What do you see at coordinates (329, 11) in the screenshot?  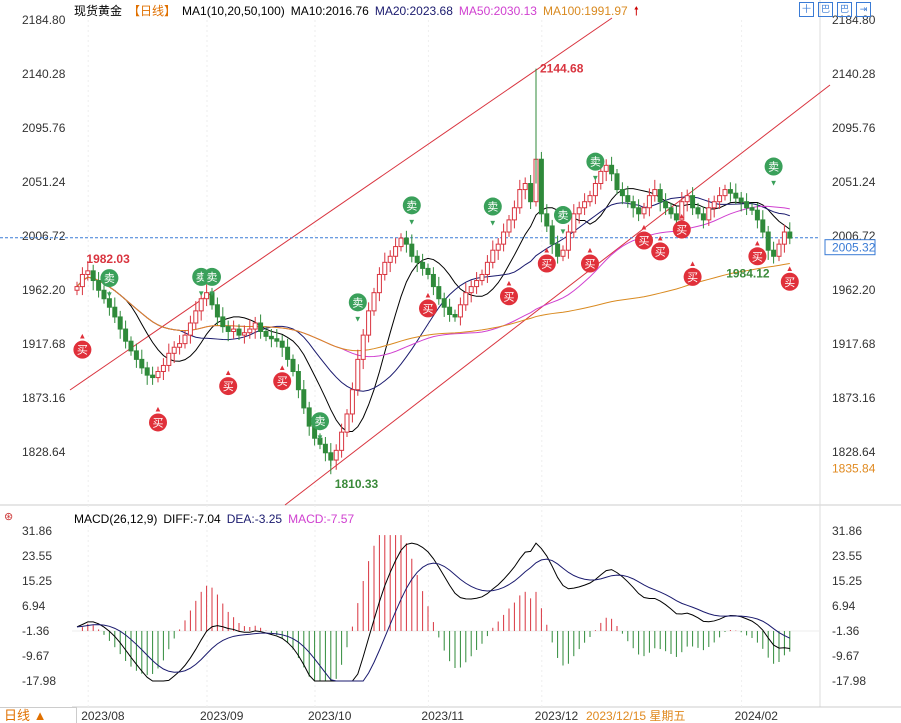 I see `ma10-value: MA10:2016.76` at bounding box center [329, 11].